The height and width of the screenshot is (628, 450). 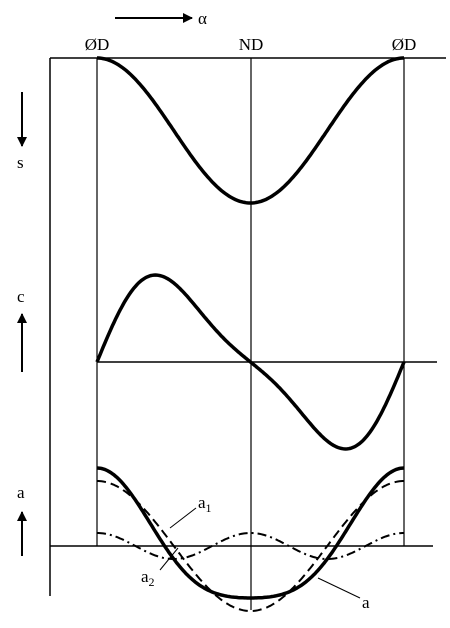 I want to click on curve-label: a2, so click(x=148, y=578).